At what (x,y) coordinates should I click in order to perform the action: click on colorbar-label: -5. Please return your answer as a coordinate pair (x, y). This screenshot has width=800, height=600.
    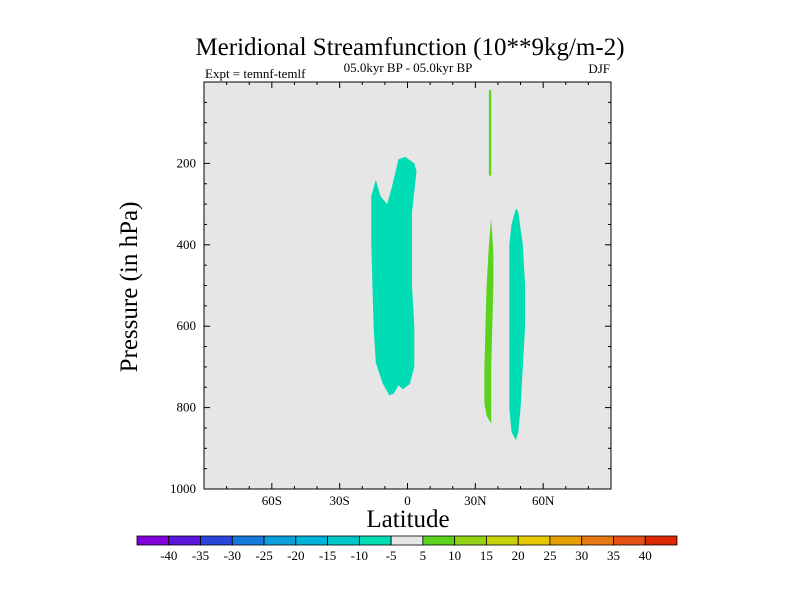
    Looking at the image, I should click on (391, 555).